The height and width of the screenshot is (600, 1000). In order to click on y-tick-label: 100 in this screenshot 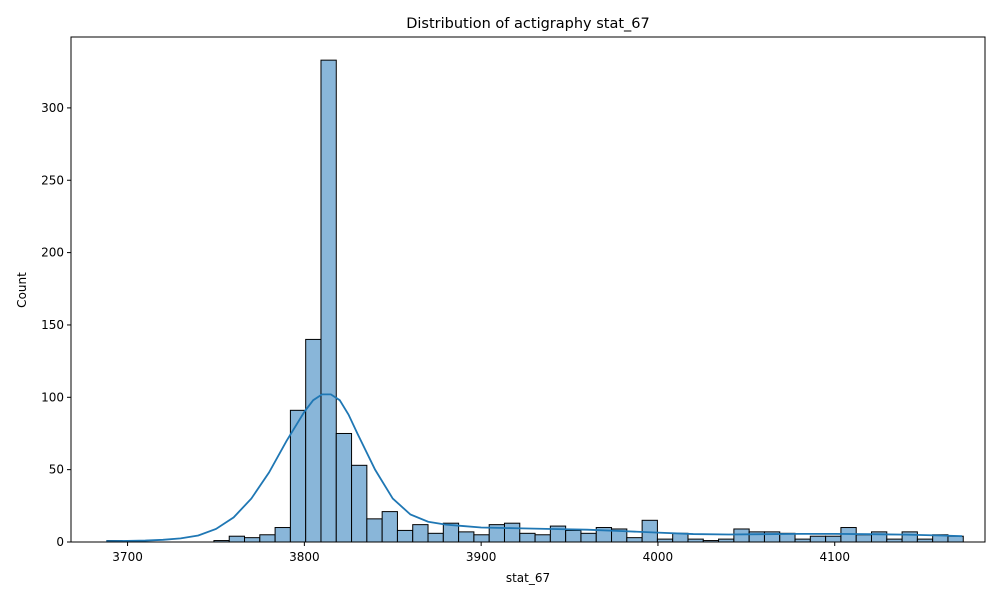, I will do `click(52, 397)`.